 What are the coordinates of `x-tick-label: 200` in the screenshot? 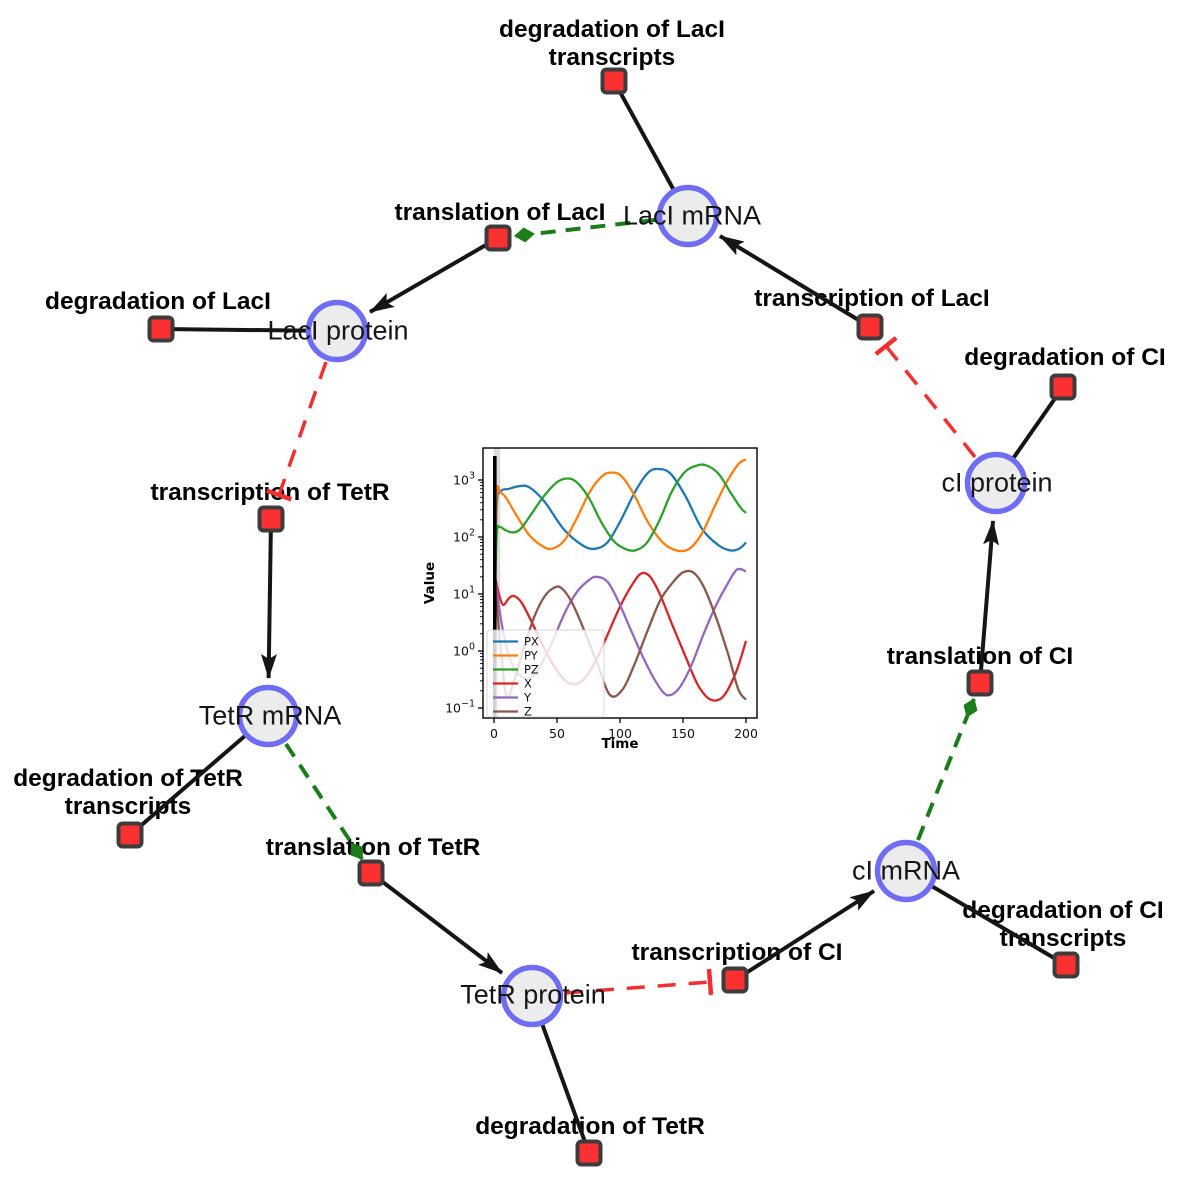 It's located at (746, 733).